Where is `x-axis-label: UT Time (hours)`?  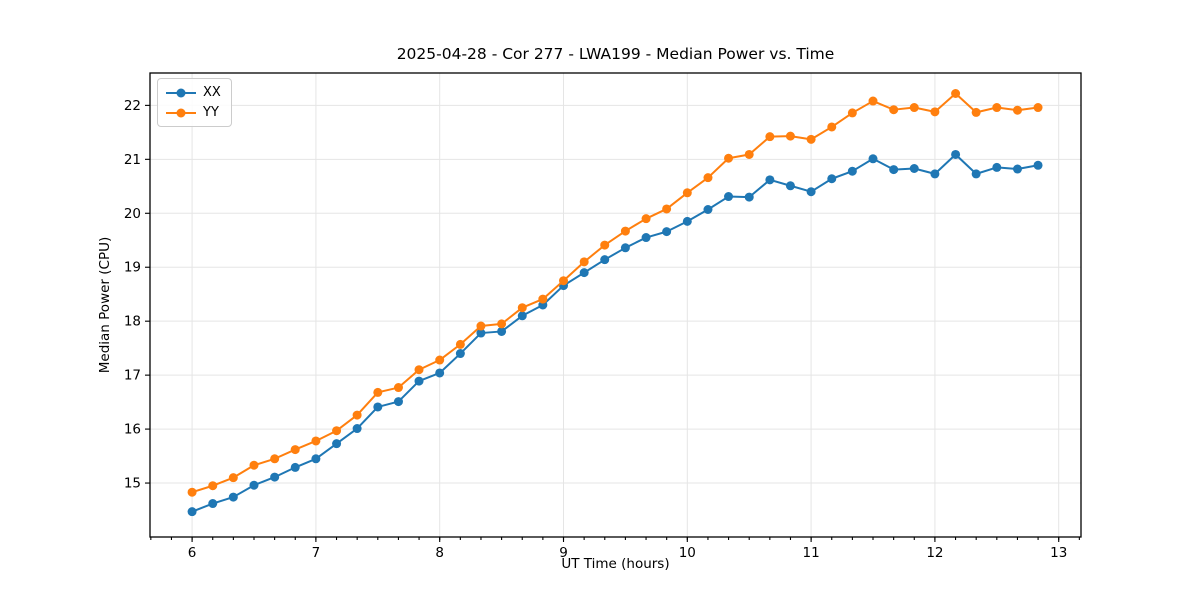
x-axis-label: UT Time (hours) is located at coordinates (615, 564).